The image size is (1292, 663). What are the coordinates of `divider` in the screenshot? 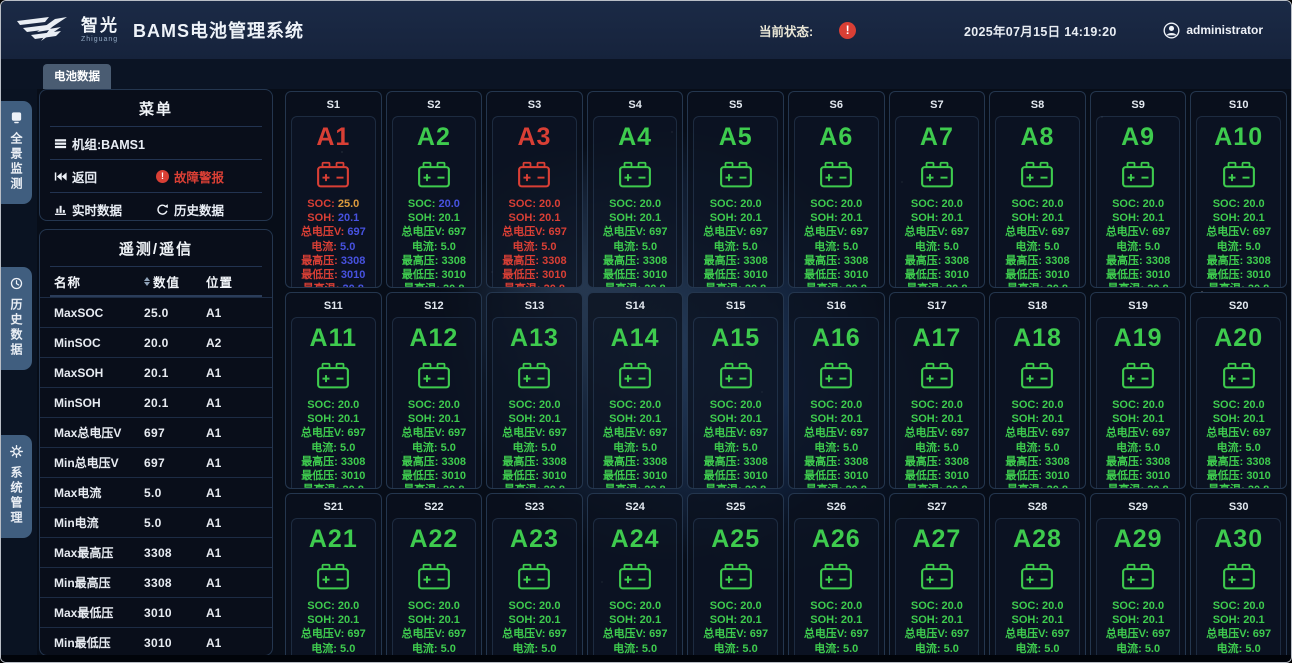 It's located at (156, 266).